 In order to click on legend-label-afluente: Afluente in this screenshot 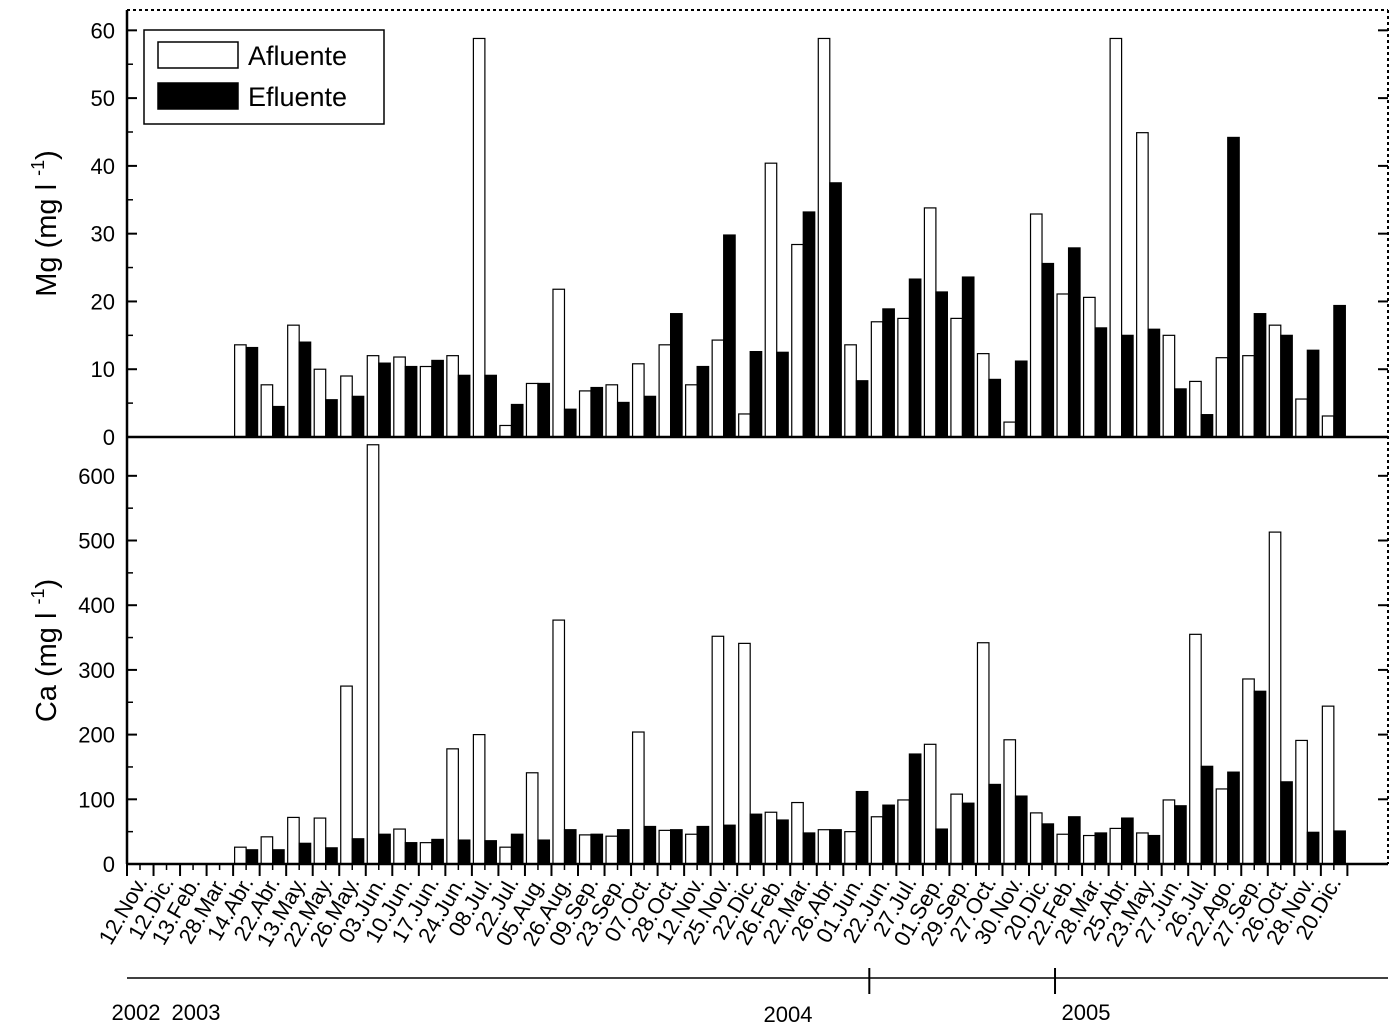, I will do `click(297, 56)`.